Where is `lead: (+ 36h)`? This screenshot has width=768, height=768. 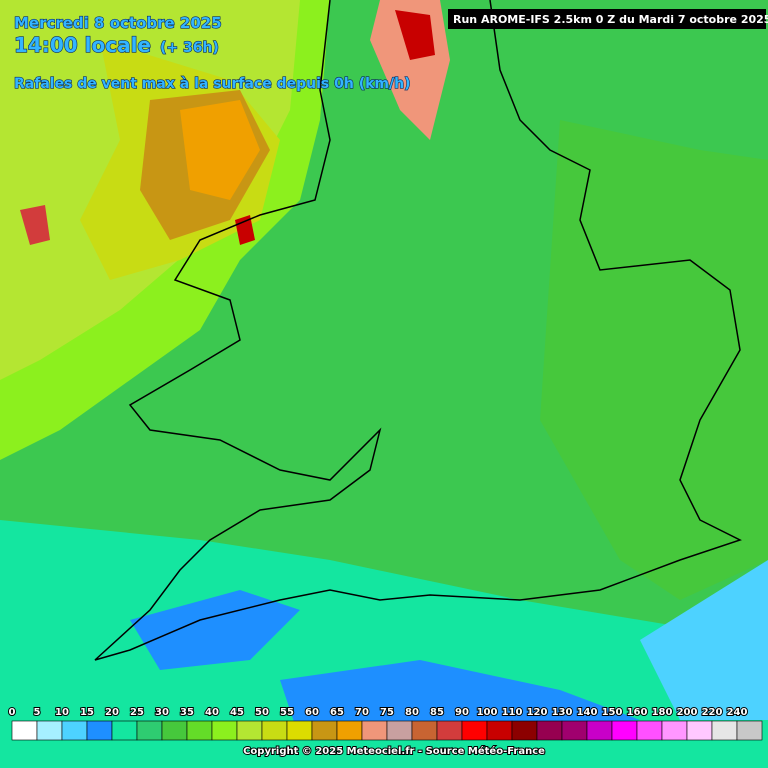
lead: (+ 36h) is located at coordinates (189, 48).